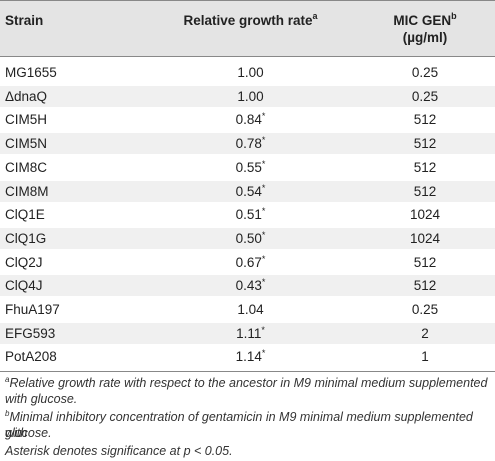 The height and width of the screenshot is (461, 495). I want to click on table-row: ClQ2J 0.67* 512, so click(247, 262).